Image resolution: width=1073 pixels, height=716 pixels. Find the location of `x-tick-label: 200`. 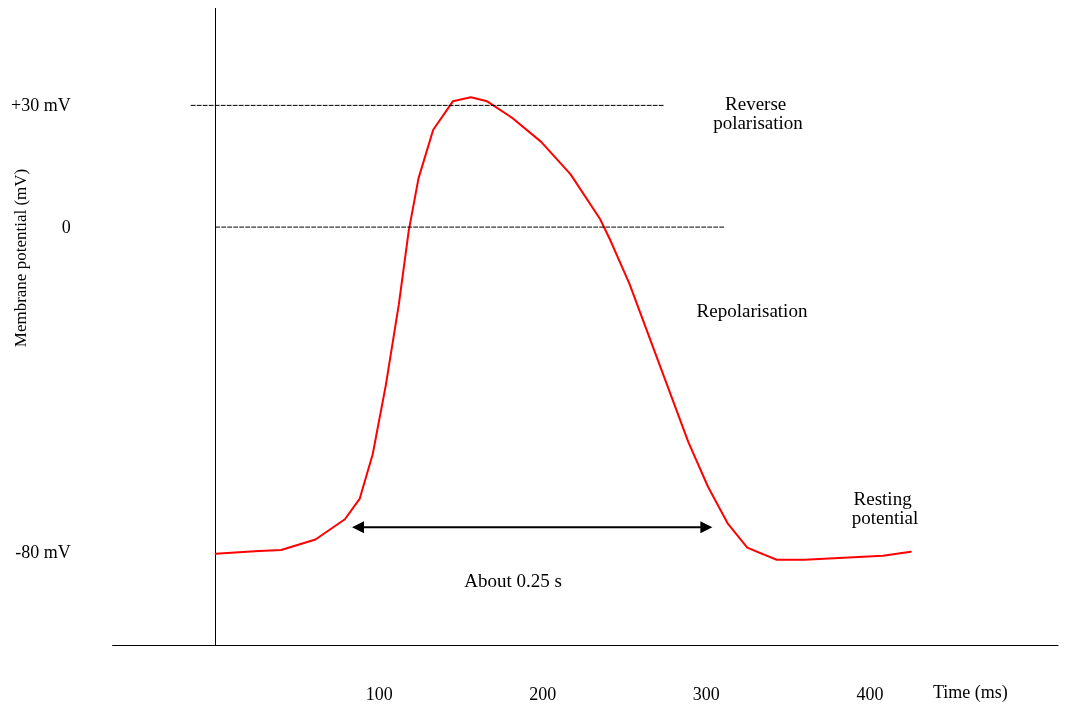

x-tick-label: 200 is located at coordinates (543, 694).